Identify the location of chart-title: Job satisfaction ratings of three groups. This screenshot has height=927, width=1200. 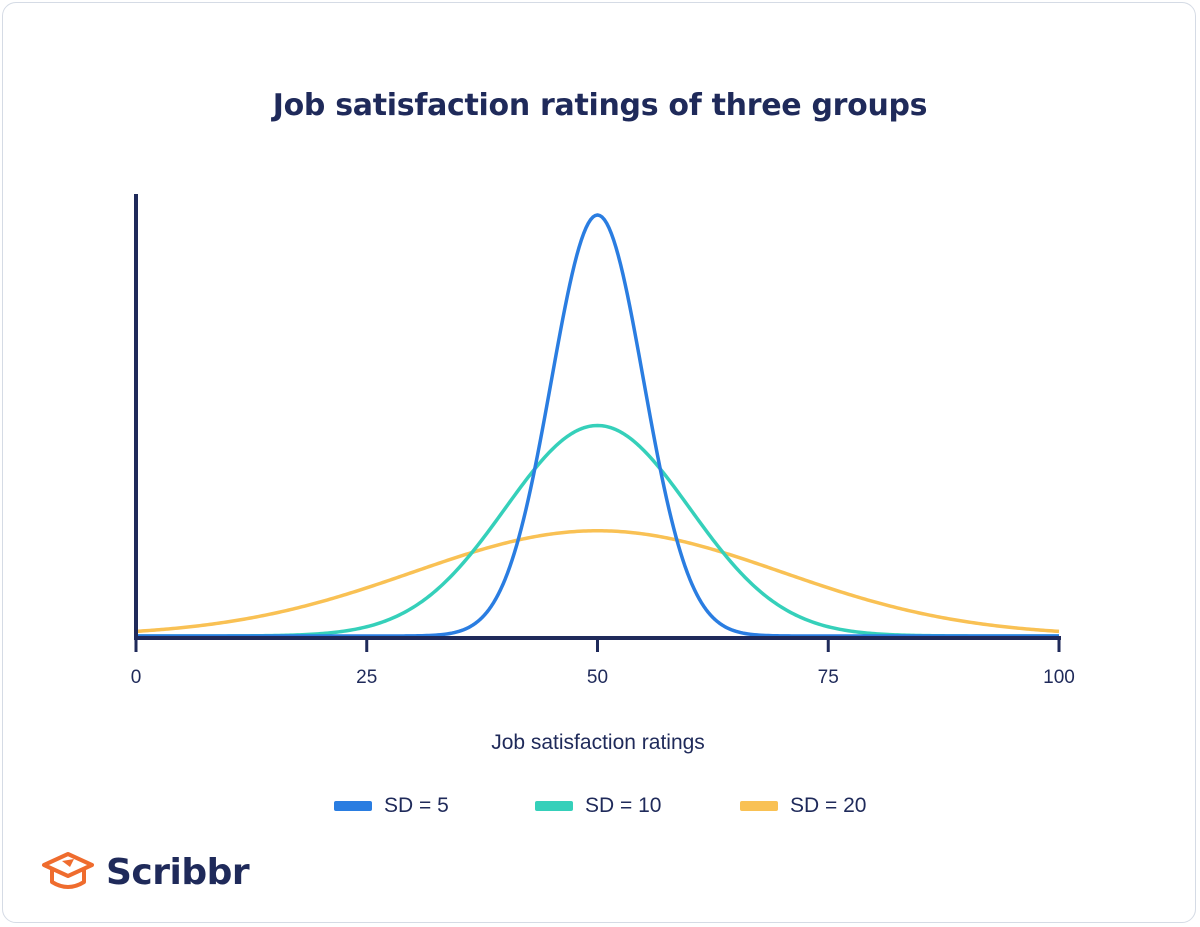
(600, 105).